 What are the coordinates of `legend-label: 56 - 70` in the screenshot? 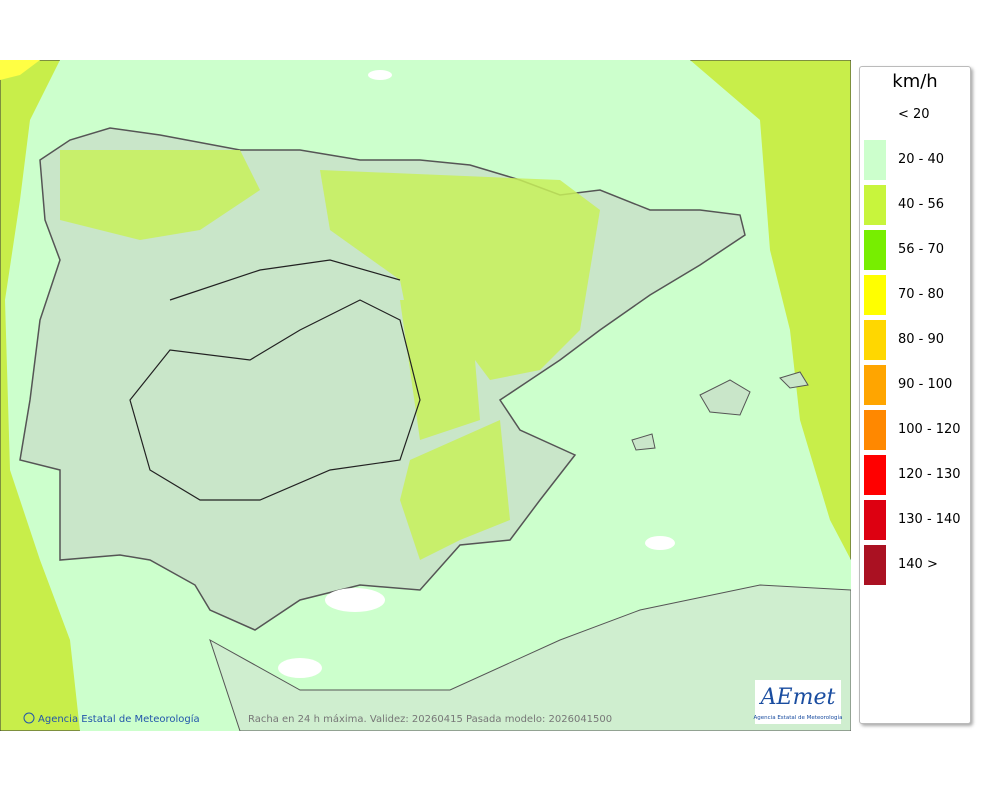 It's located at (921, 249).